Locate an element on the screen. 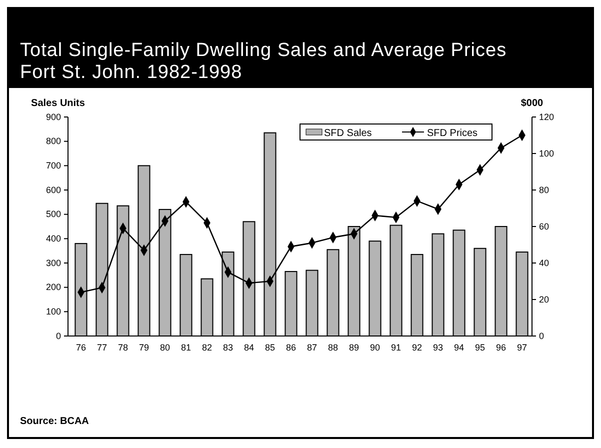 This screenshot has width=601, height=448. y2-tick-label: 40 is located at coordinates (544, 263).